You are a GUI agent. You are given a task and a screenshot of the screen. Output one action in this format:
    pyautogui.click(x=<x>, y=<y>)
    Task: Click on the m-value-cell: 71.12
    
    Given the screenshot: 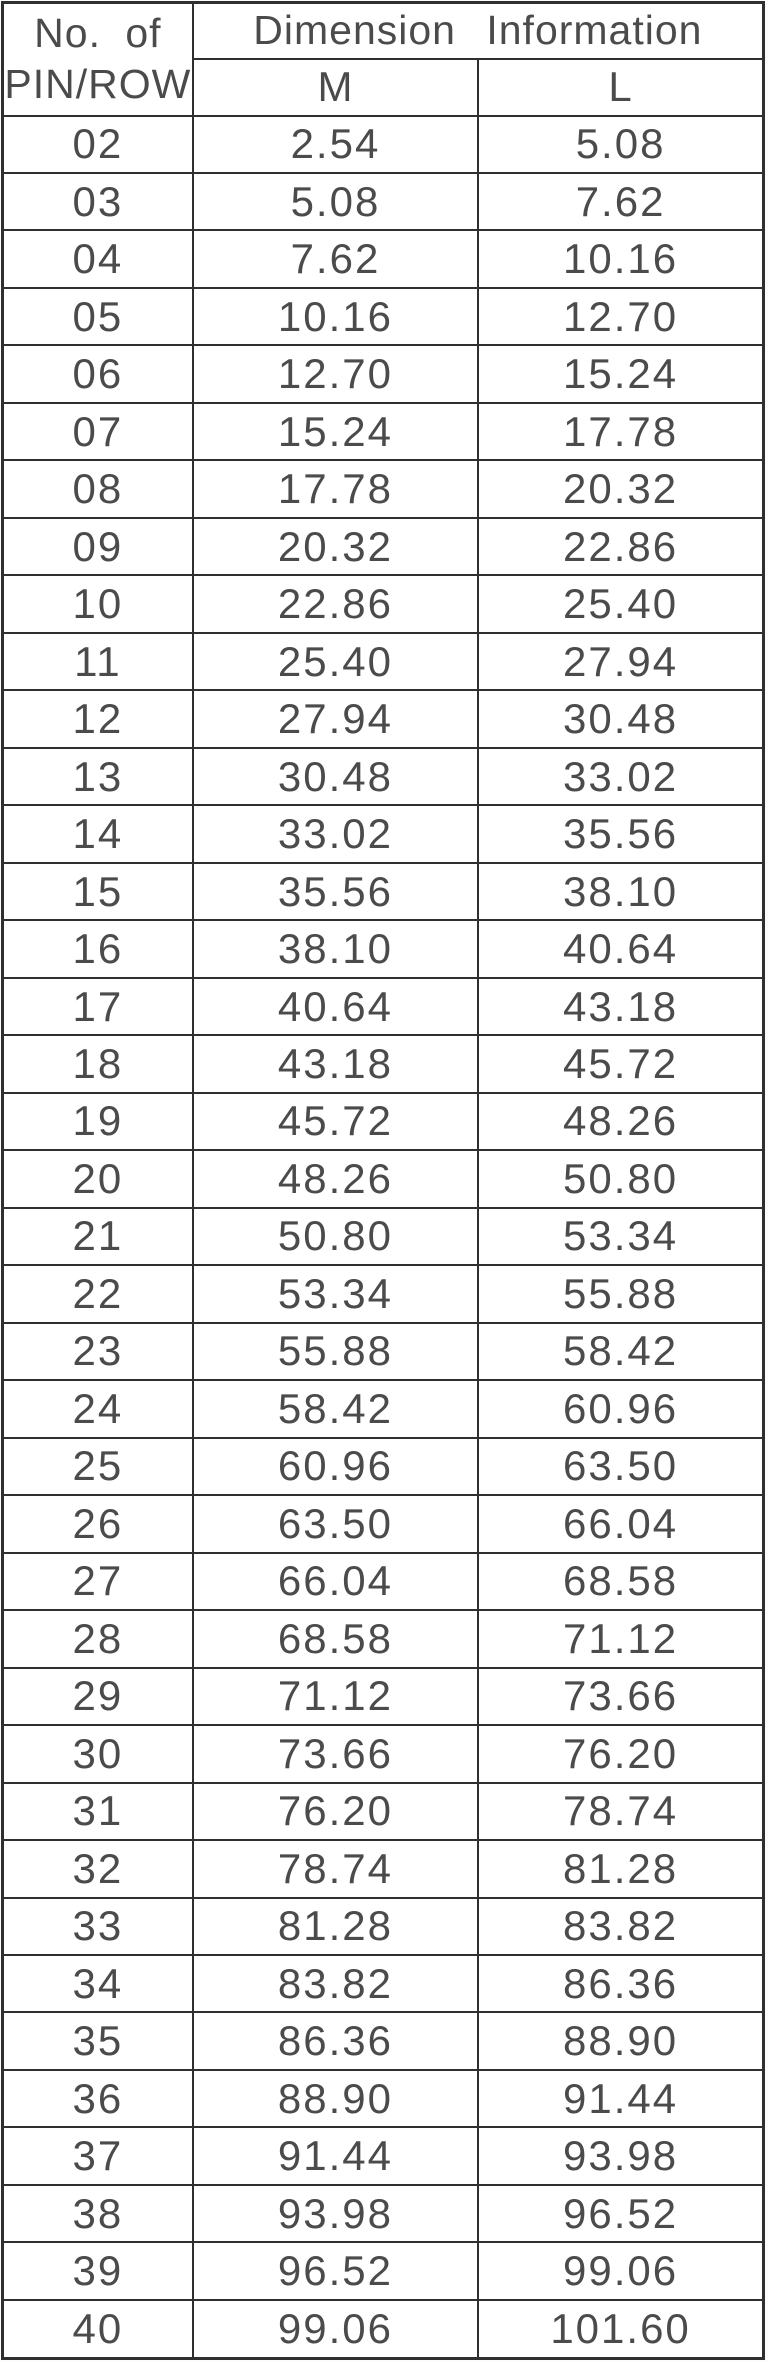 What is the action you would take?
    pyautogui.click(x=335, y=1696)
    